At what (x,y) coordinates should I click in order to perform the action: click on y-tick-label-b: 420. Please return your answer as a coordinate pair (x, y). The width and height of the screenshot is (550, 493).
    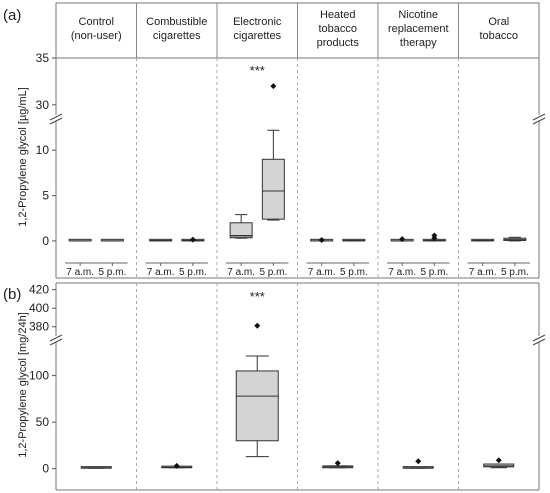
    Looking at the image, I should click on (39, 290).